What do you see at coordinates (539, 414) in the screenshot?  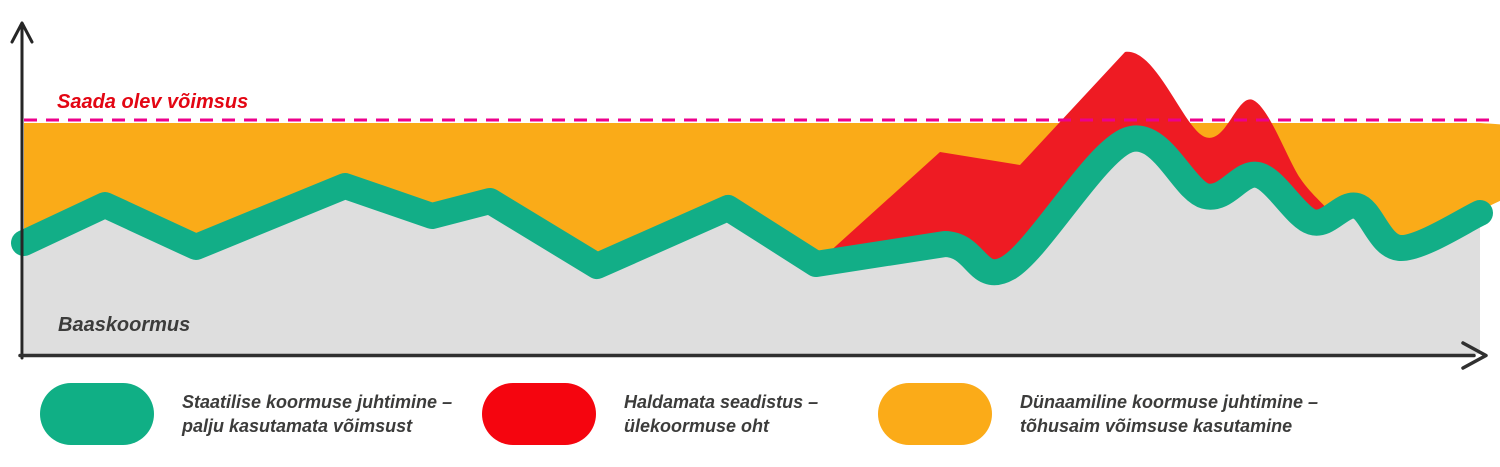 I see `legend-swatch-red` at bounding box center [539, 414].